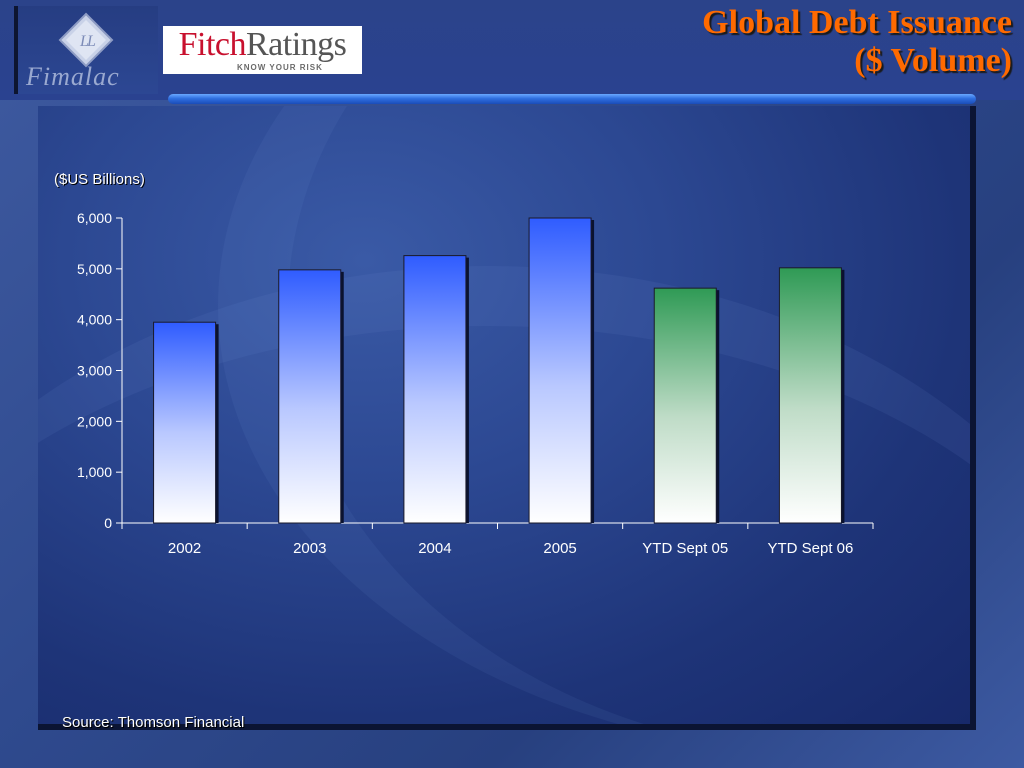  Describe the element at coordinates (685, 548) in the screenshot. I see `x-tick-label: YTD Sept 05` at that location.